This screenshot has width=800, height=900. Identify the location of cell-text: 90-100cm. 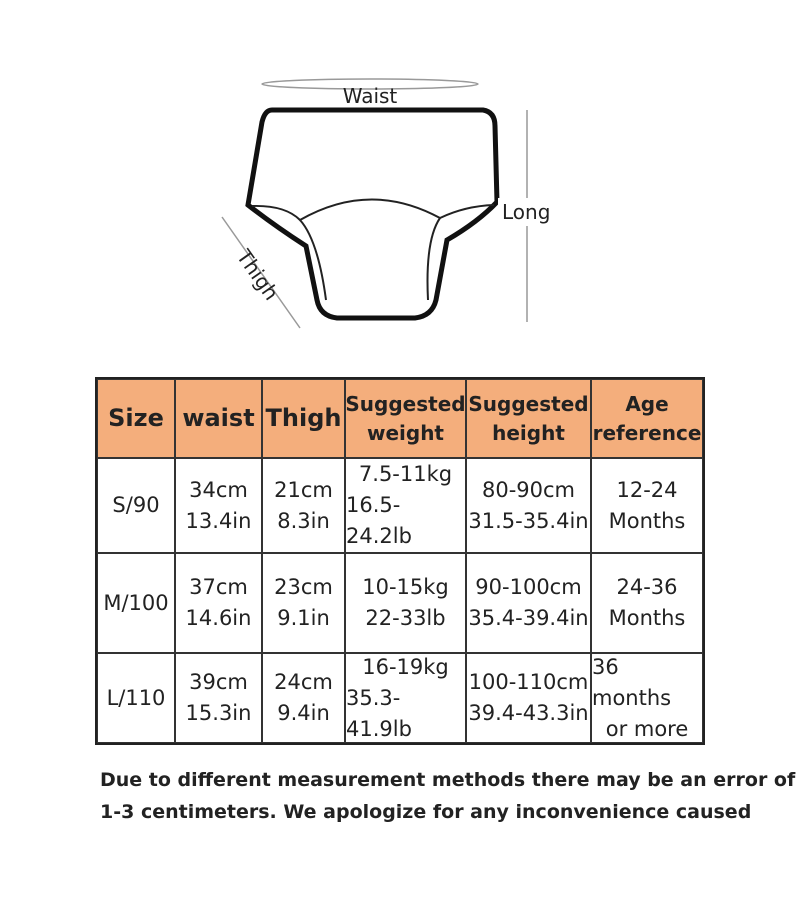
(528, 587).